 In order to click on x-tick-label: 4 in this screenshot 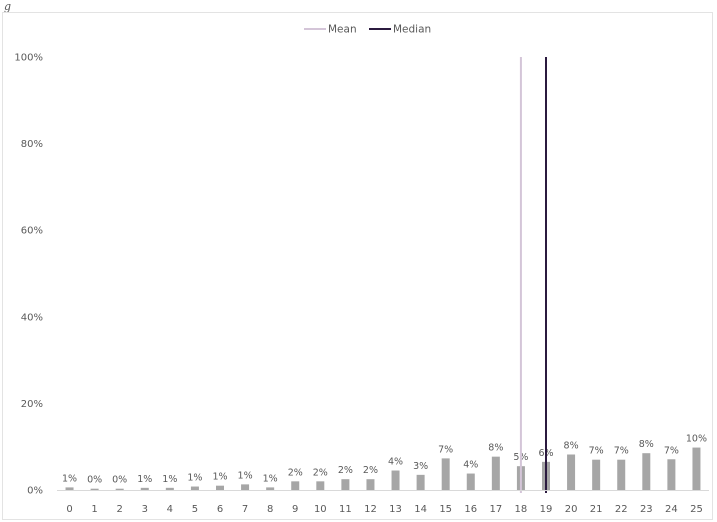, I will do `click(170, 509)`.